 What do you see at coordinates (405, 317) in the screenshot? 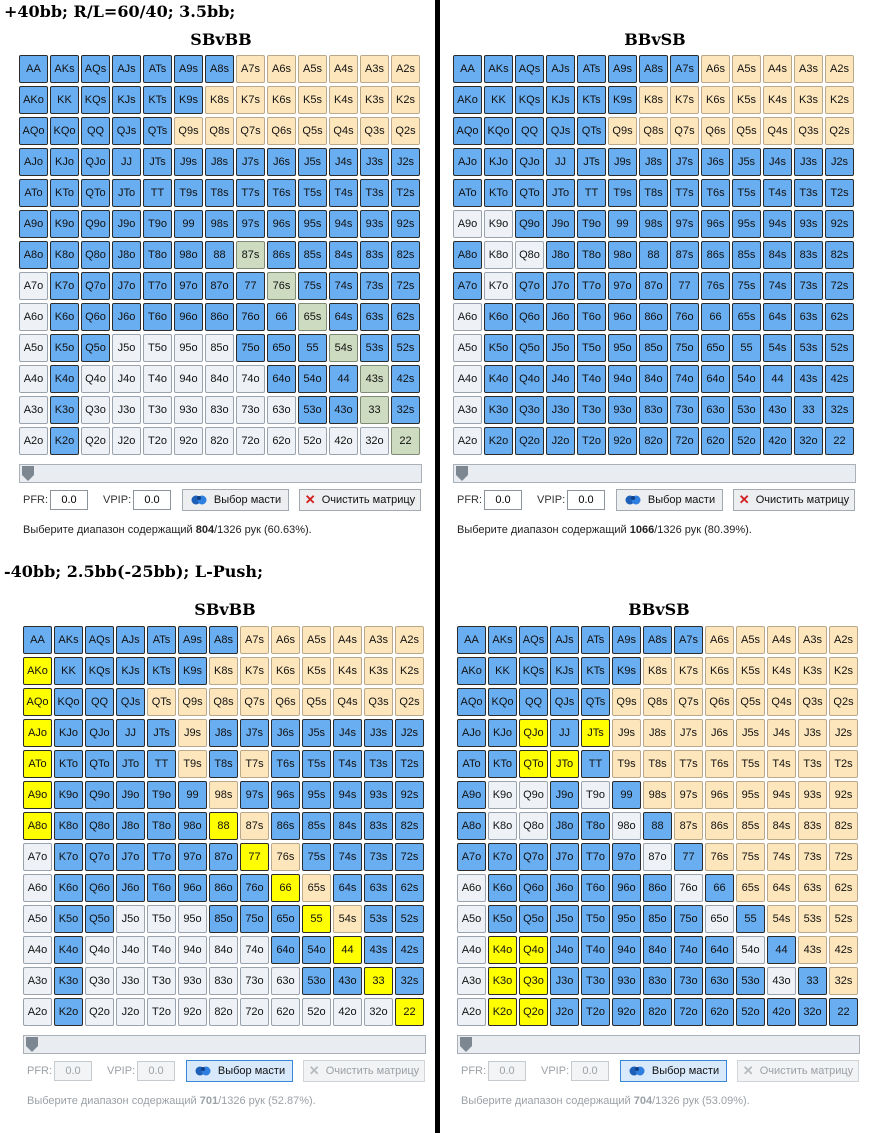
I see `hand-cell-62s: 62s` at bounding box center [405, 317].